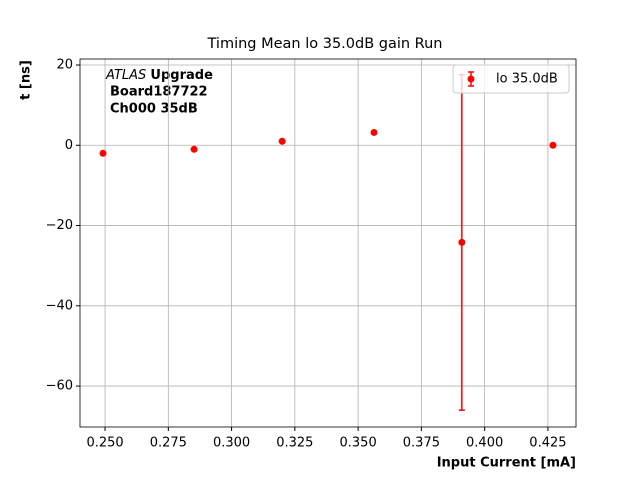 This screenshot has width=640, height=480. I want to click on annotation-line: Ch000 35dB, so click(154, 109).